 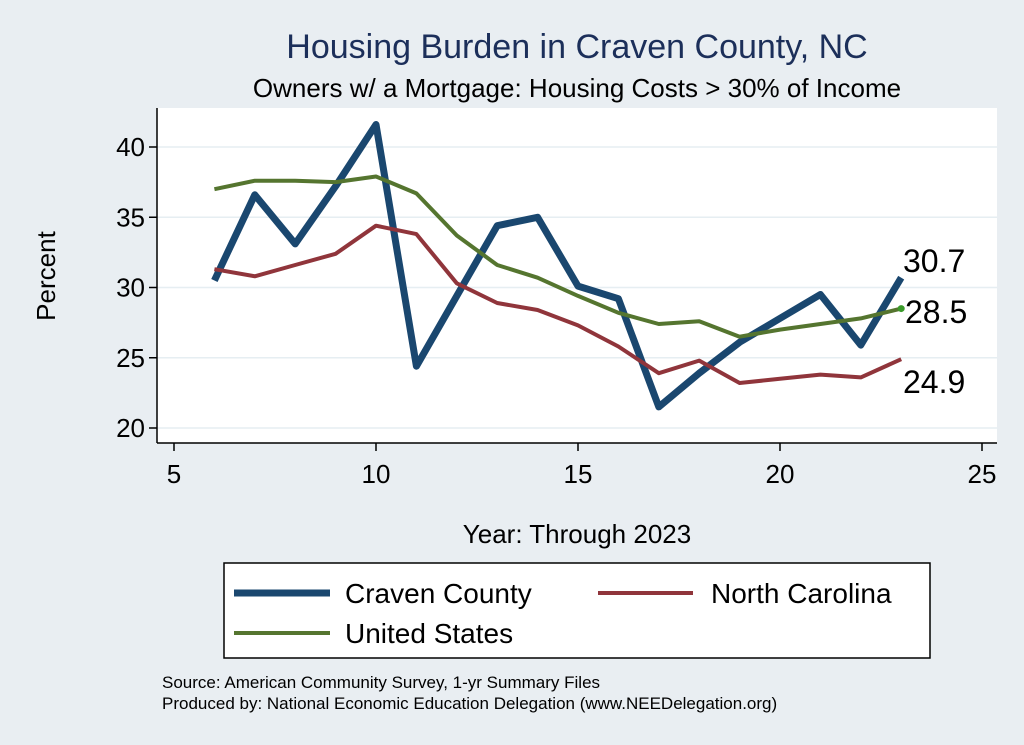 What do you see at coordinates (130, 358) in the screenshot?
I see `y-tick-label-25: 25` at bounding box center [130, 358].